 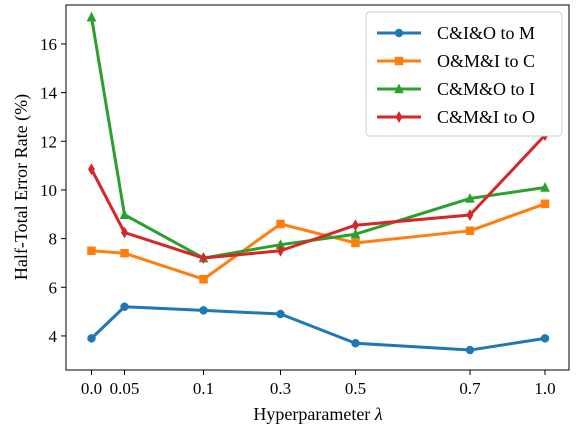 I want to click on legend-label: C&I&O to M, so click(x=486, y=33).